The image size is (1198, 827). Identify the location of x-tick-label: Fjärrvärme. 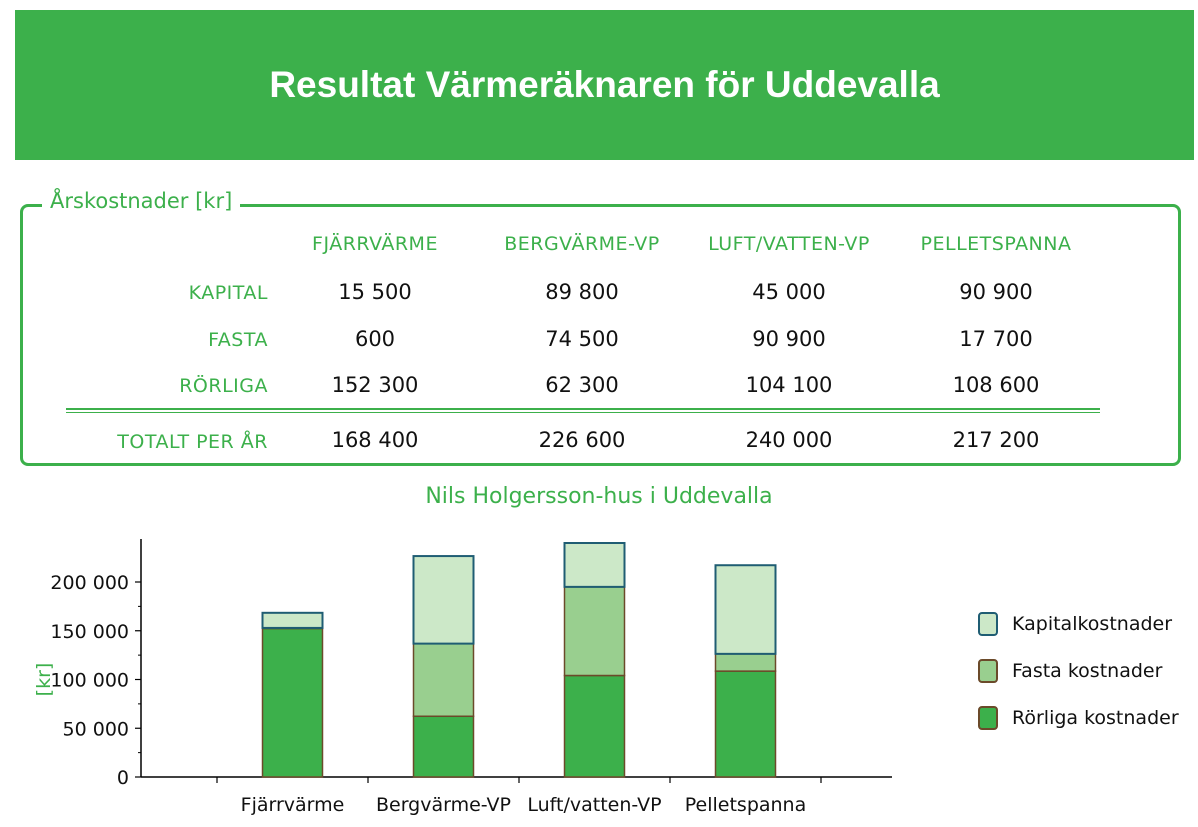
(293, 805).